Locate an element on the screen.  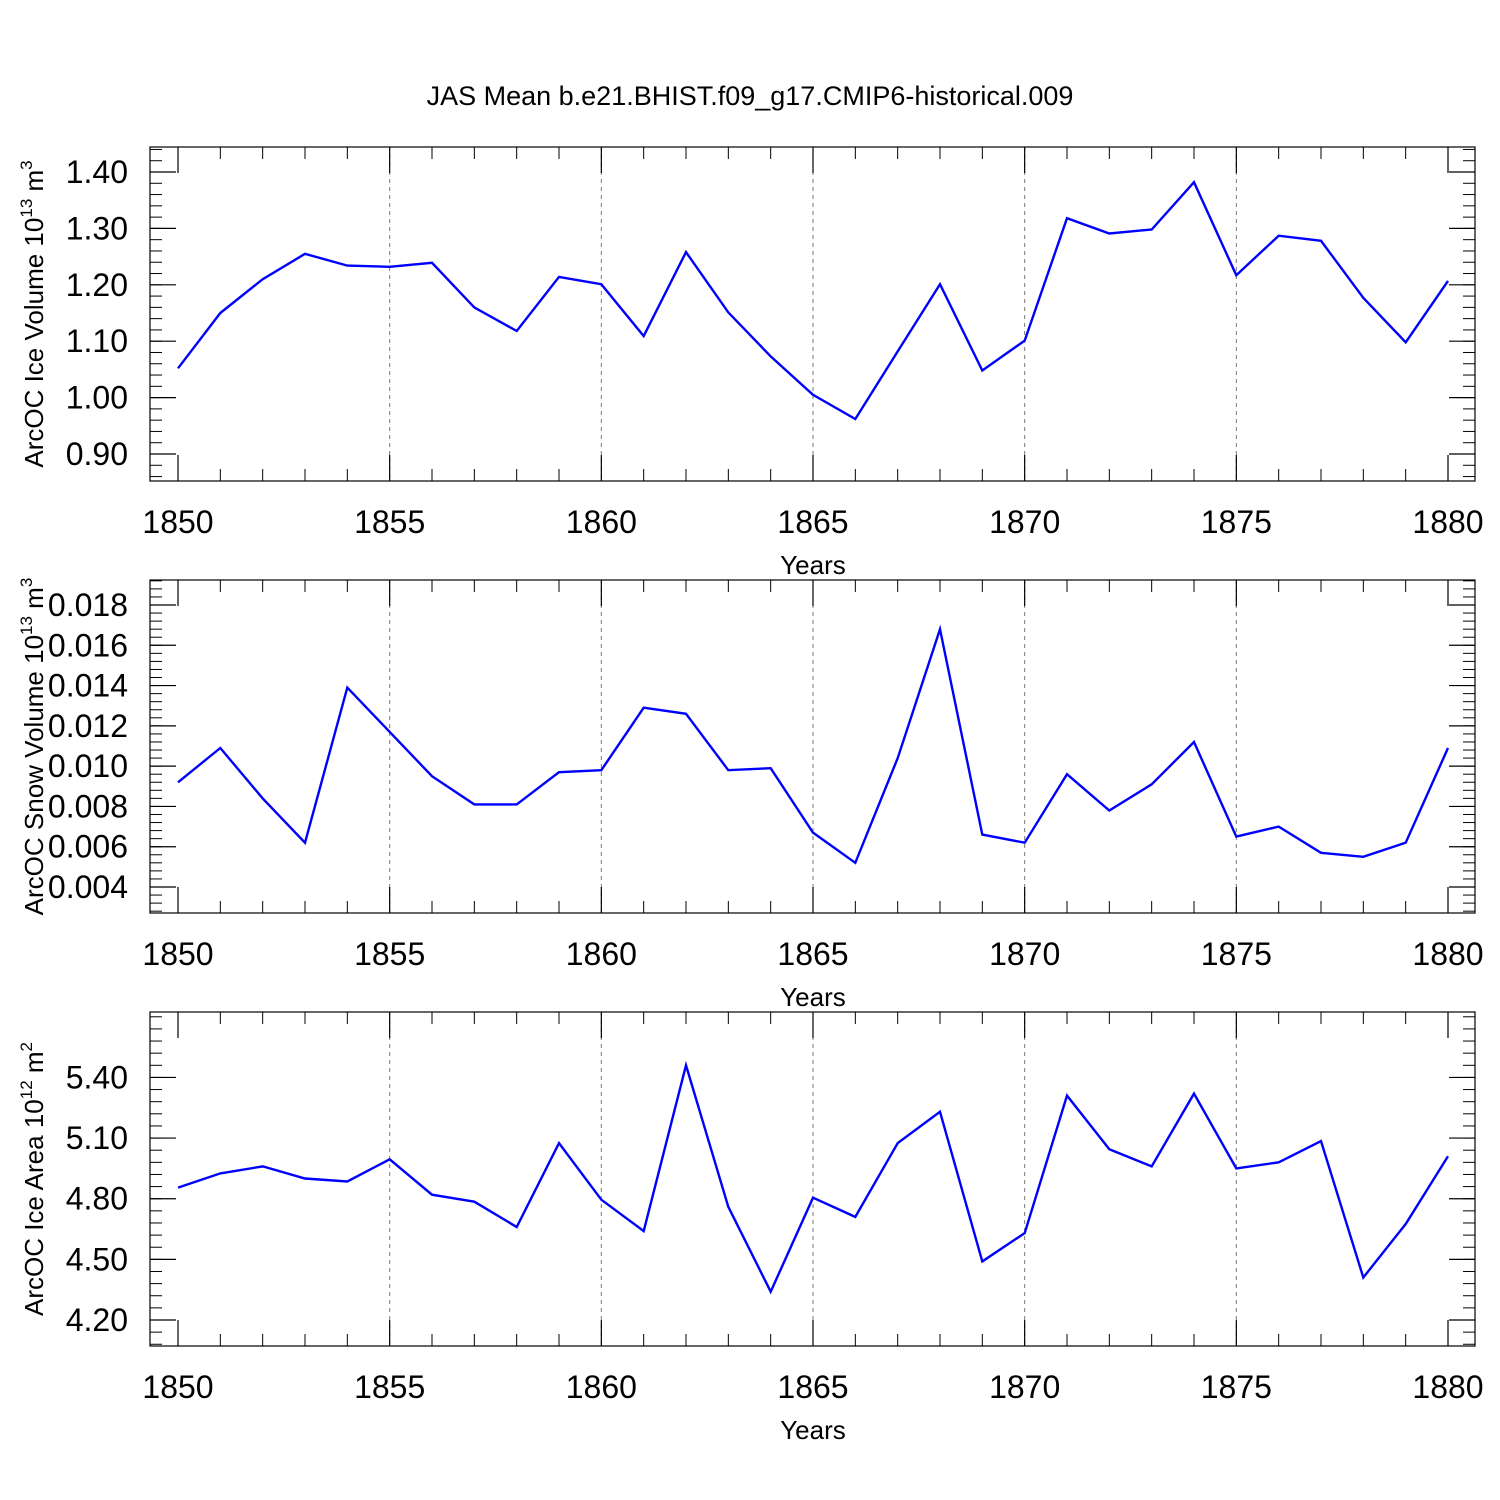
y-axis-title-superscript: 2 is located at coordinates (26, 1046).